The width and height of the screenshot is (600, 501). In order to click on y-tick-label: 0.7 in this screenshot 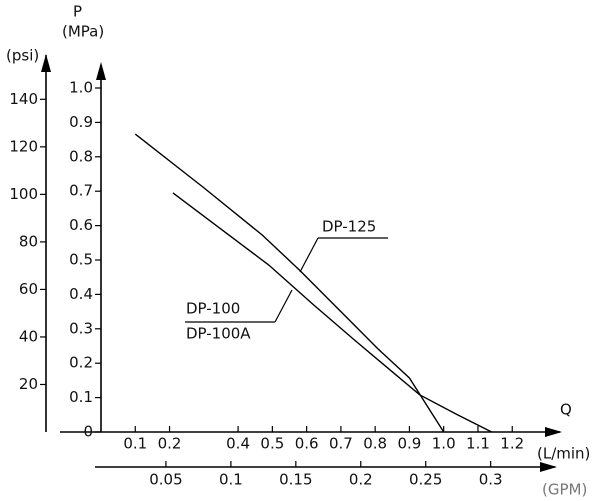, I will do `click(81, 191)`.